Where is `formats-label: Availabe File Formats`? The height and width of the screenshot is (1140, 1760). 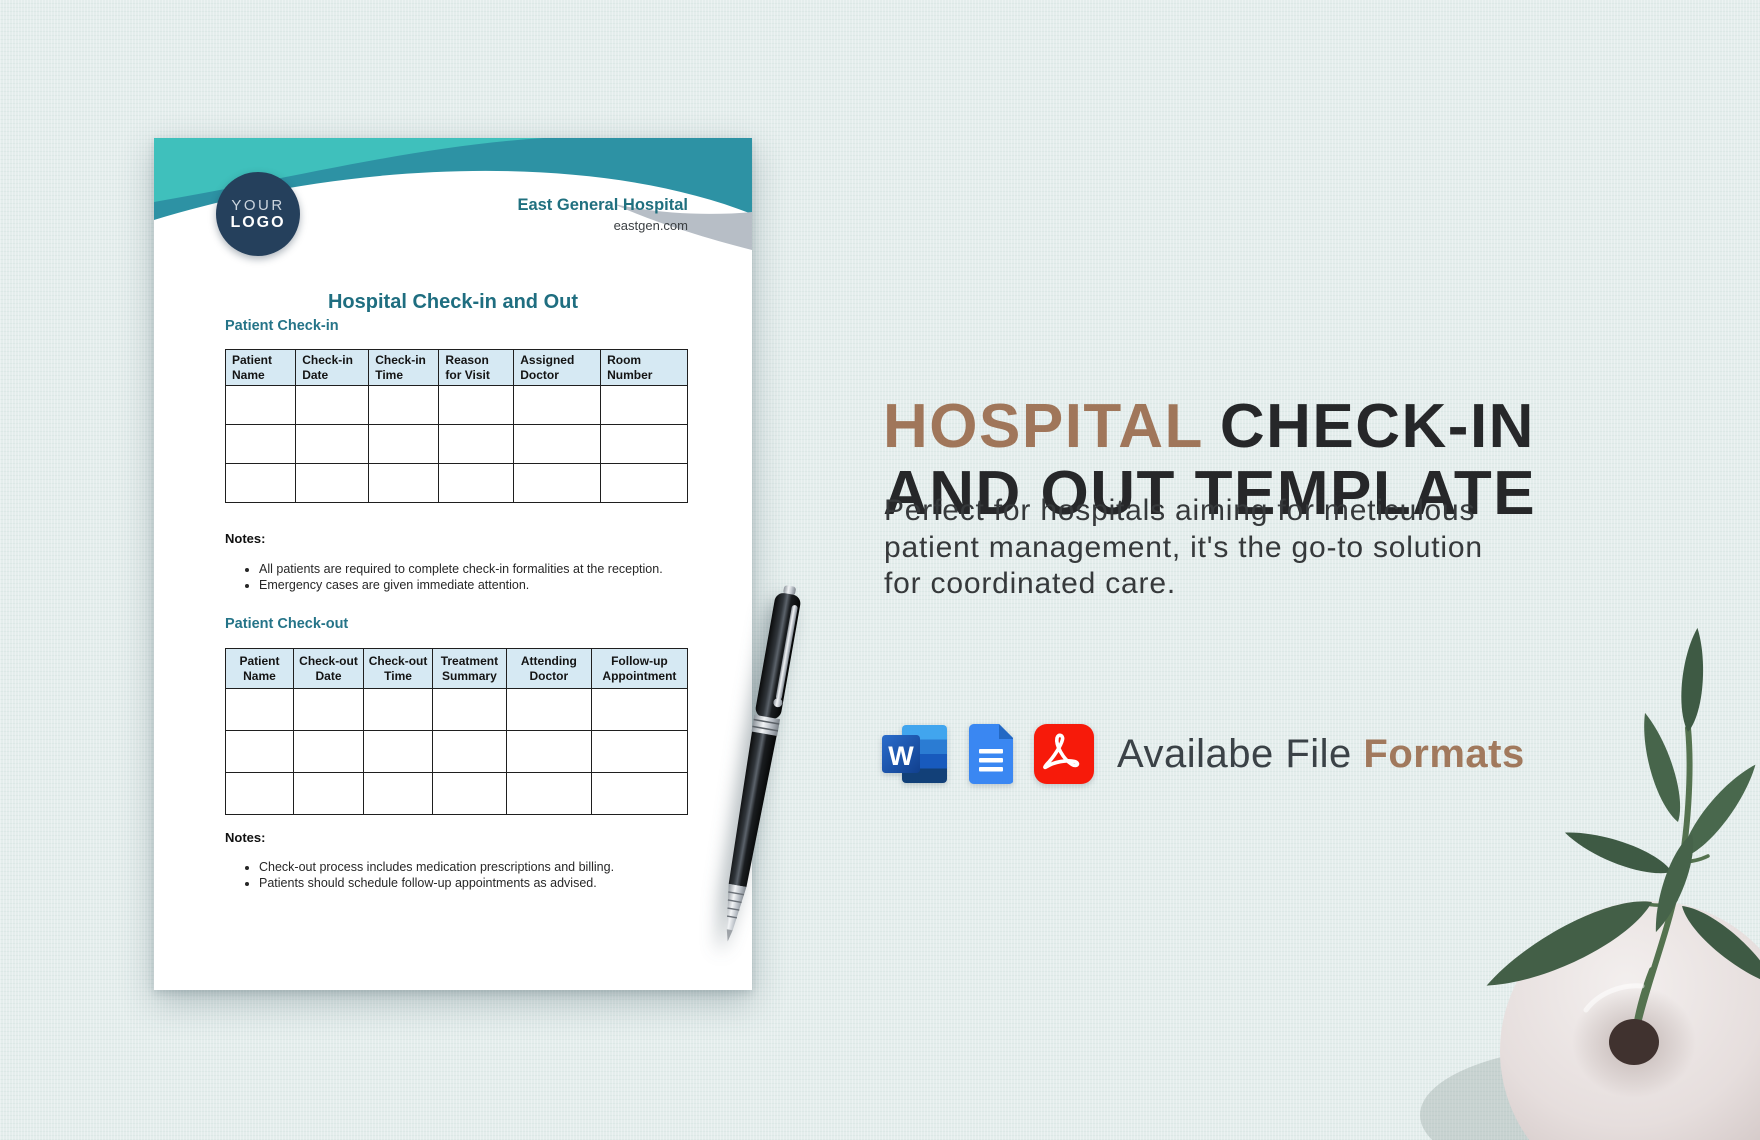 formats-label: Availabe File Formats is located at coordinates (1321, 754).